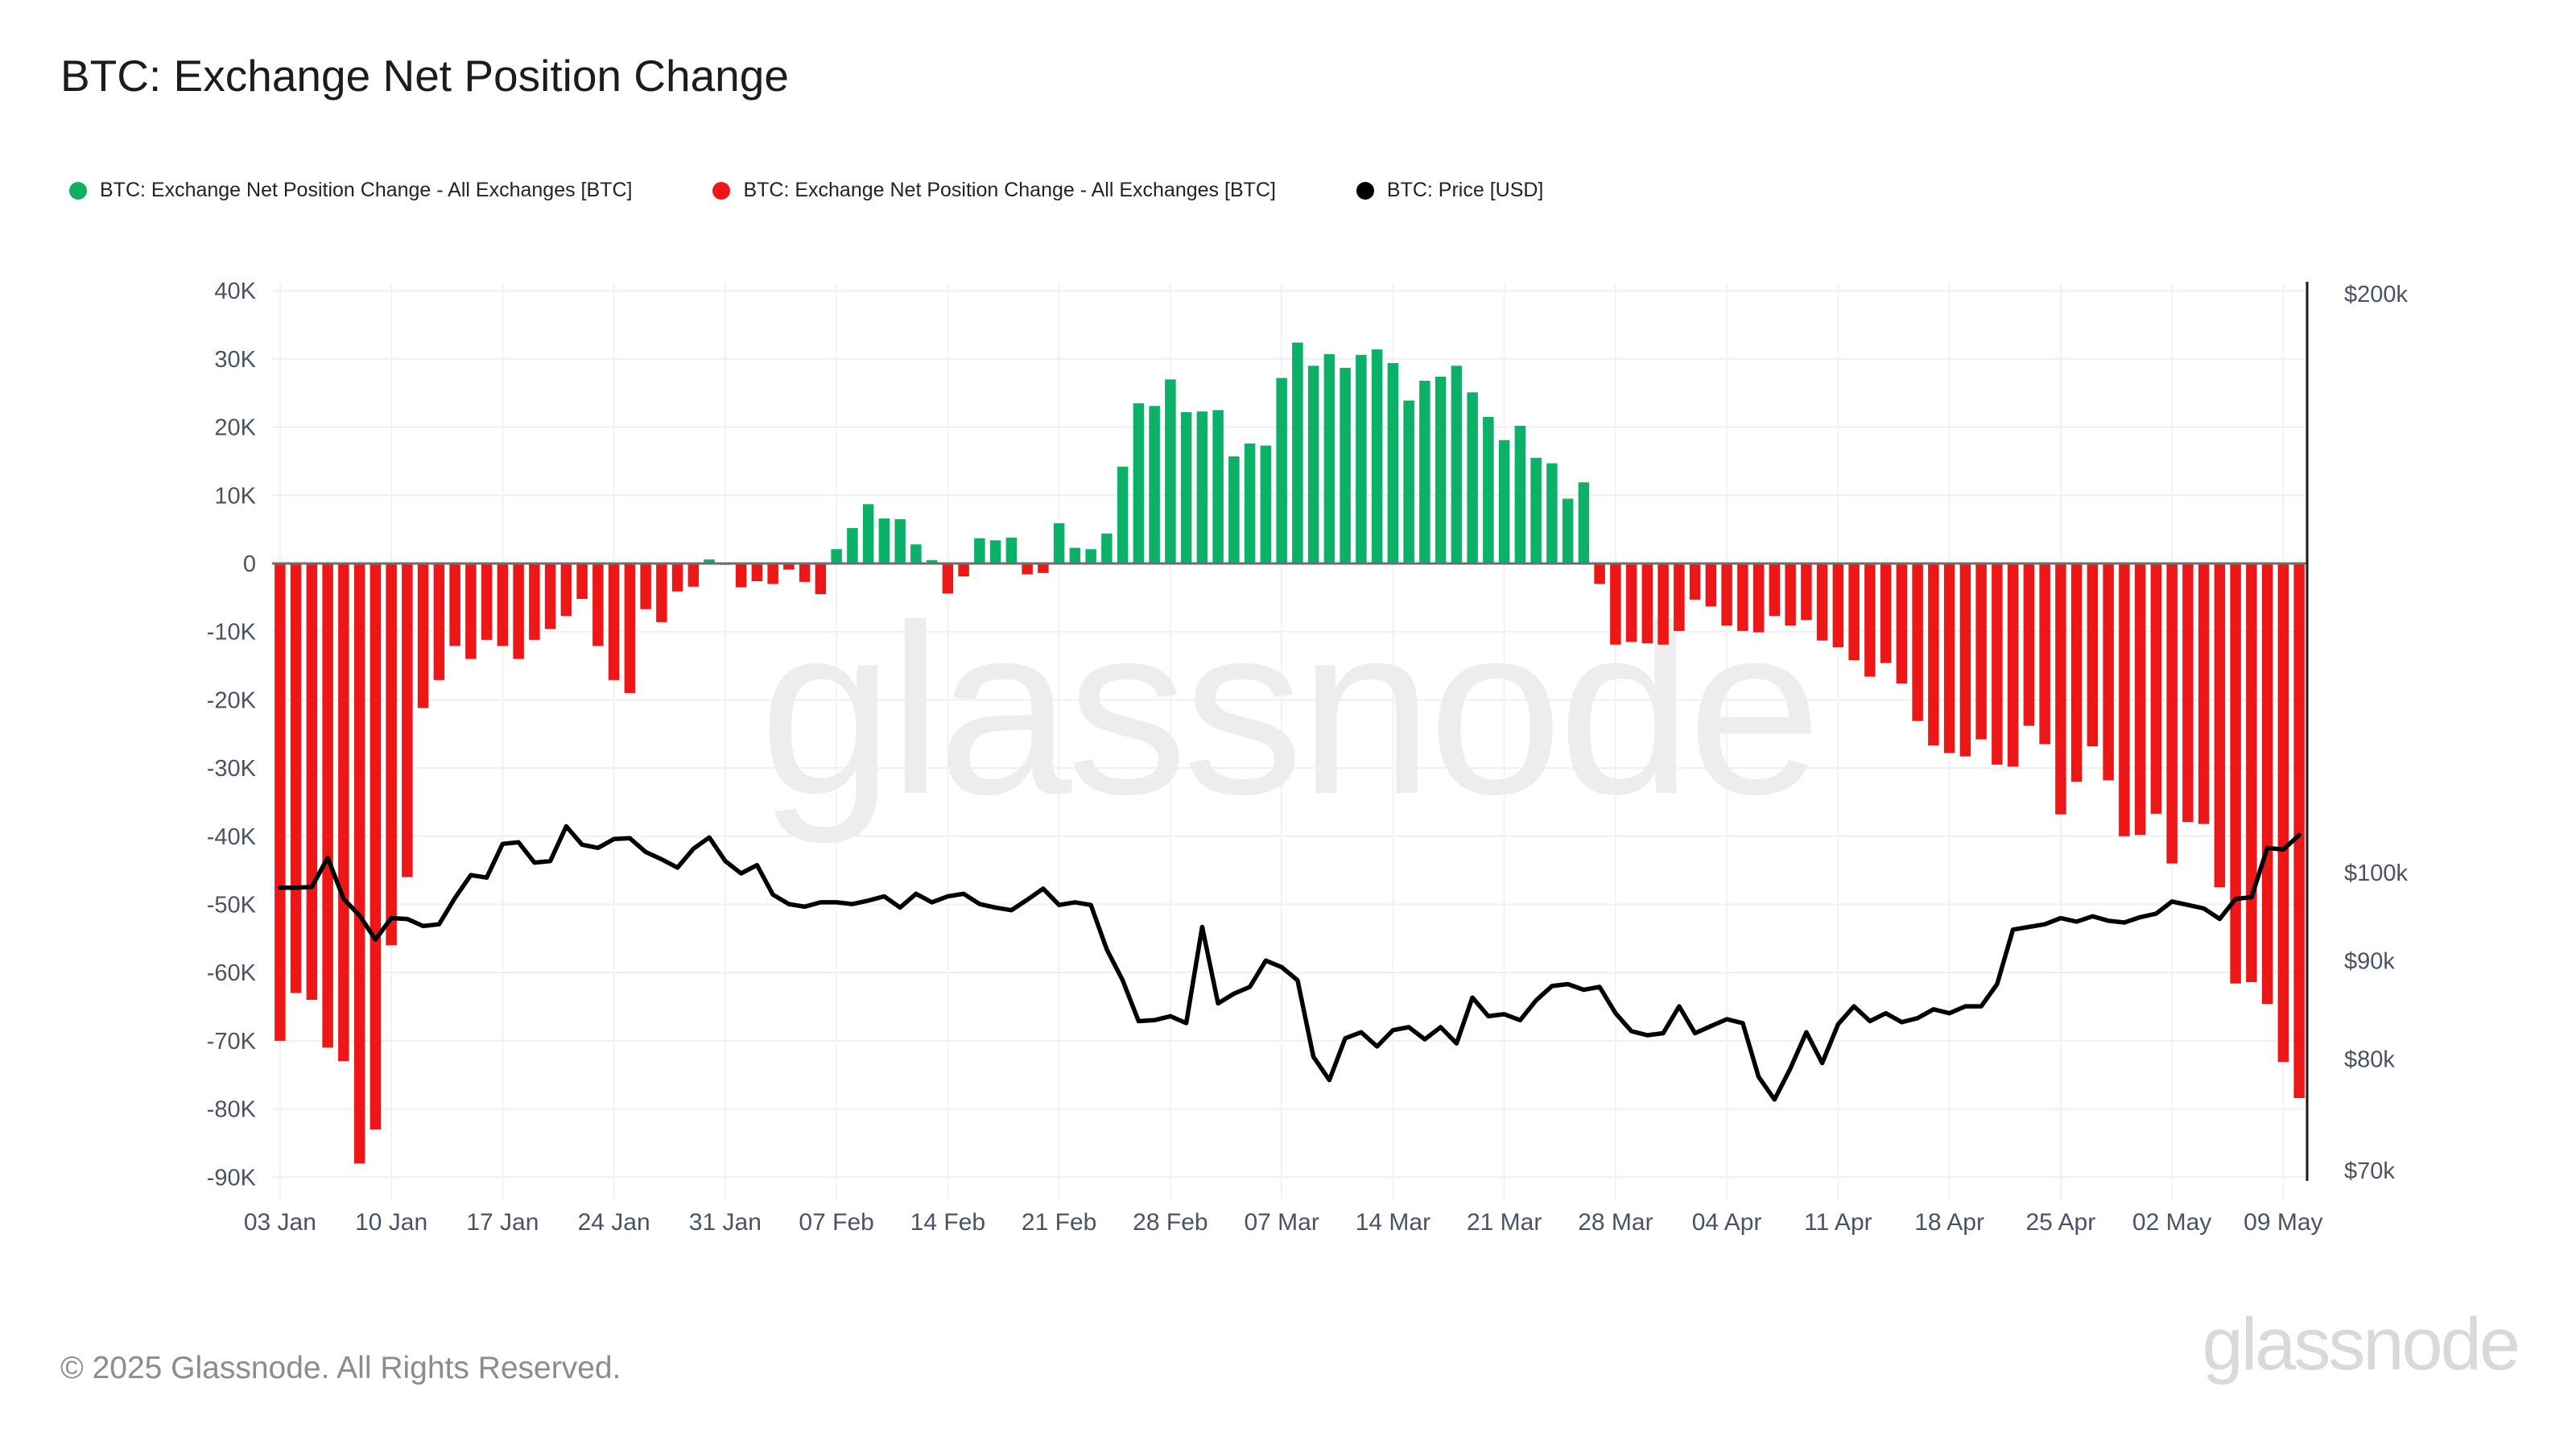 This screenshot has width=2576, height=1453. I want to click on legend-dot-black-icon, so click(1365, 191).